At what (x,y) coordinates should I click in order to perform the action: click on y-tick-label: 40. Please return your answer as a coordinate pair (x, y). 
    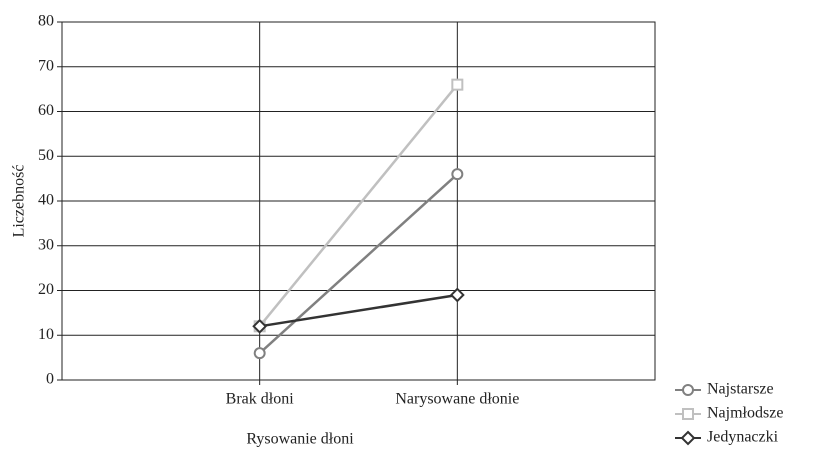
    Looking at the image, I should click on (46, 200).